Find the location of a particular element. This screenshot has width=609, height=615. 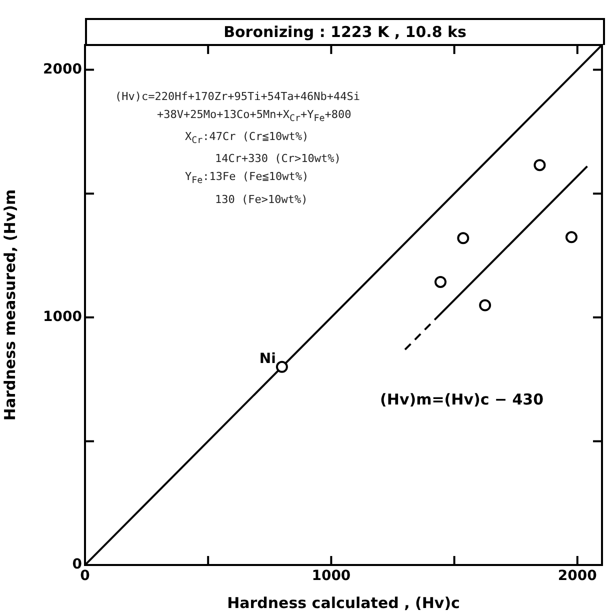

annotation: Ni is located at coordinates (267, 358).